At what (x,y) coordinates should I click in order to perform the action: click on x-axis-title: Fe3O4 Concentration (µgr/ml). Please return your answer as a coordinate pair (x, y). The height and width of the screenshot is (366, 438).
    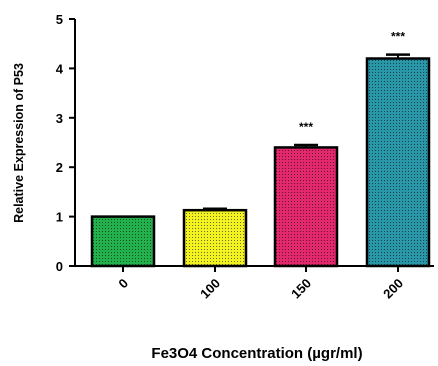
    Looking at the image, I should click on (256, 353).